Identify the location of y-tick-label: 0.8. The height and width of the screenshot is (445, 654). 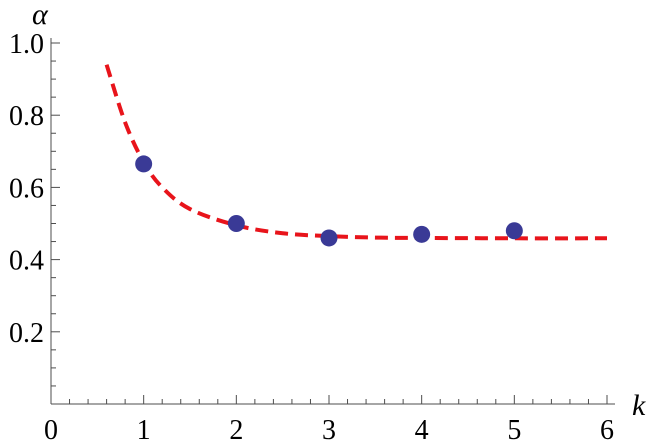
(26, 116).